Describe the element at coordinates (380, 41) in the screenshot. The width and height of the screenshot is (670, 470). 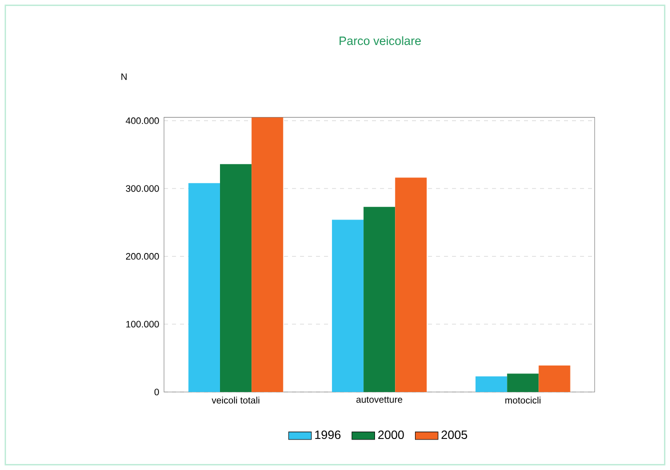
I see `chart-title: Parco veicolare` at that location.